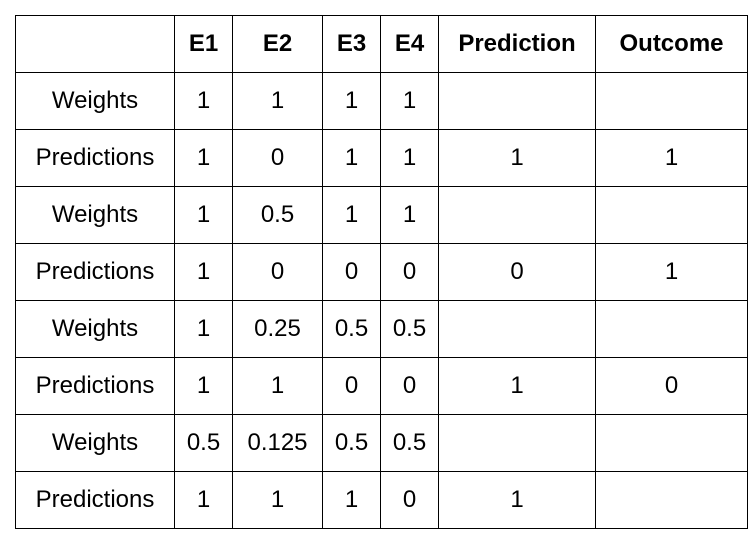 Image resolution: width=748 pixels, height=550 pixels. What do you see at coordinates (277, 215) in the screenshot?
I see `e2-cell: 0.5` at bounding box center [277, 215].